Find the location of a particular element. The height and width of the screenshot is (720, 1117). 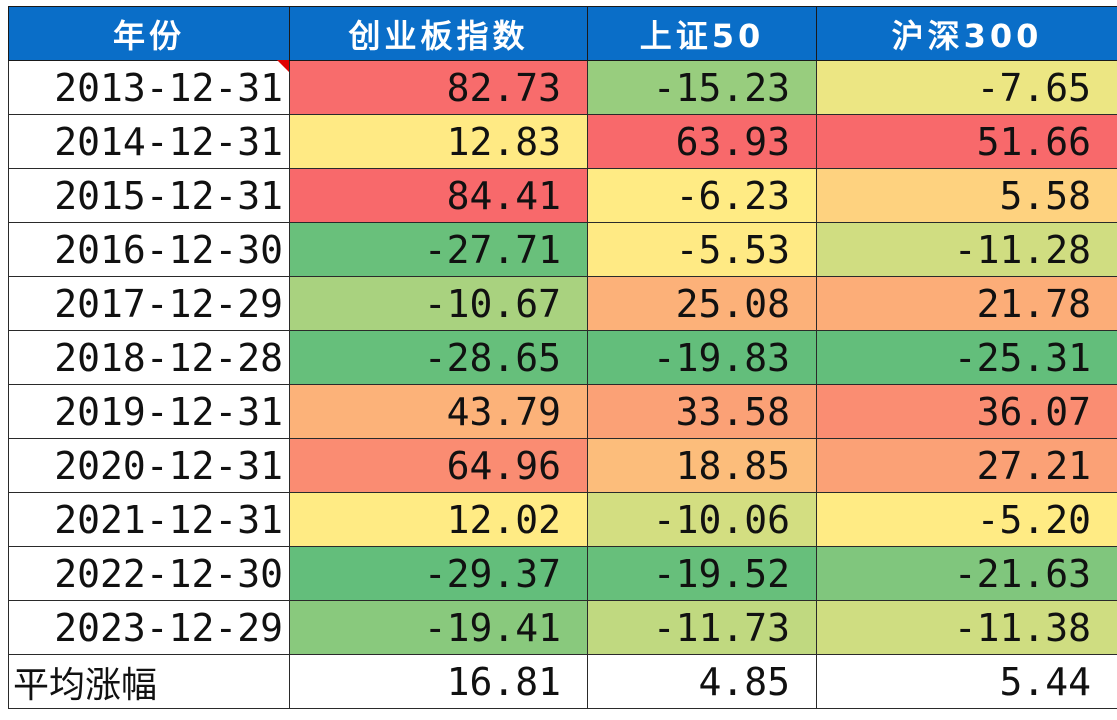

cell-date: 2015-12-31 is located at coordinates (149, 195).